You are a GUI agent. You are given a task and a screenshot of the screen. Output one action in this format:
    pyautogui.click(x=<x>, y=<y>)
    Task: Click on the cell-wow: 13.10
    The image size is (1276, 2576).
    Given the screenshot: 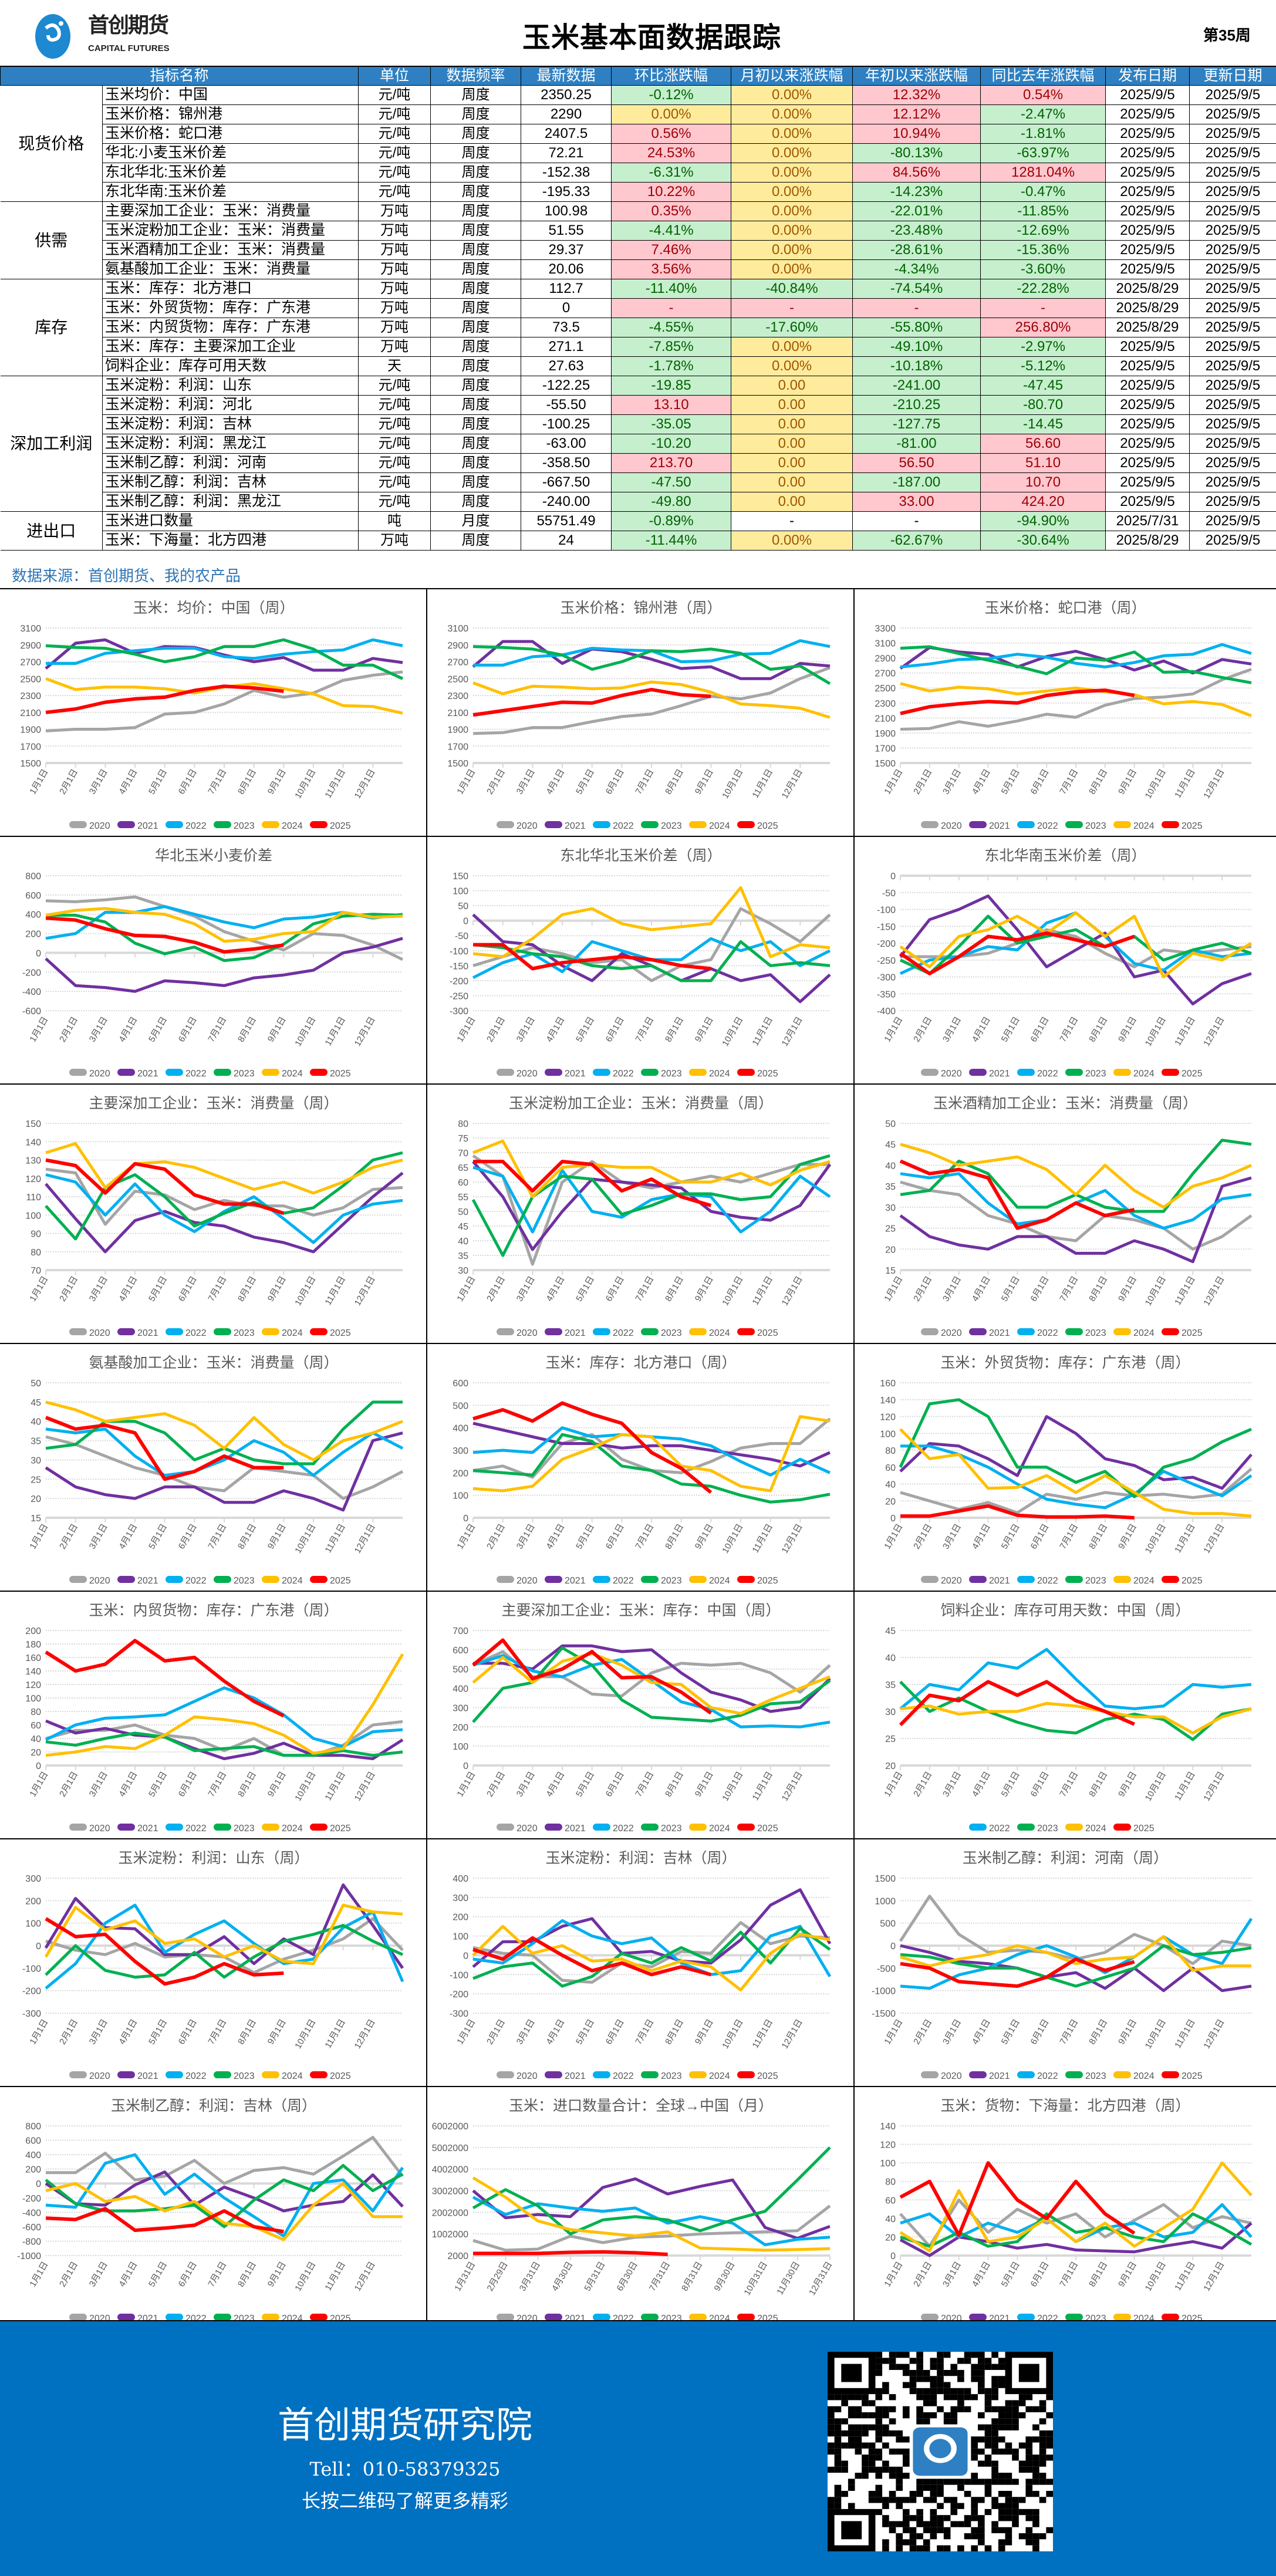 What is the action you would take?
    pyautogui.click(x=671, y=404)
    